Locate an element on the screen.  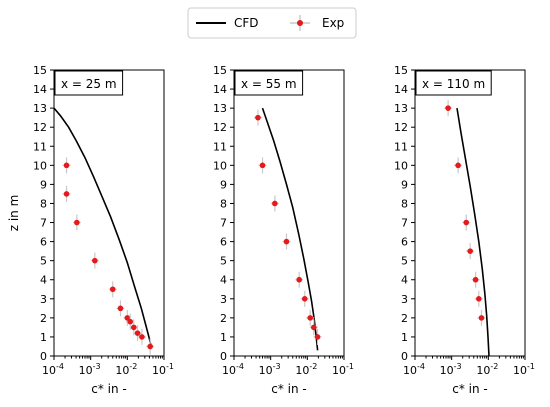
x-tick-label: 10⁻⁴ is located at coordinates (233, 369).